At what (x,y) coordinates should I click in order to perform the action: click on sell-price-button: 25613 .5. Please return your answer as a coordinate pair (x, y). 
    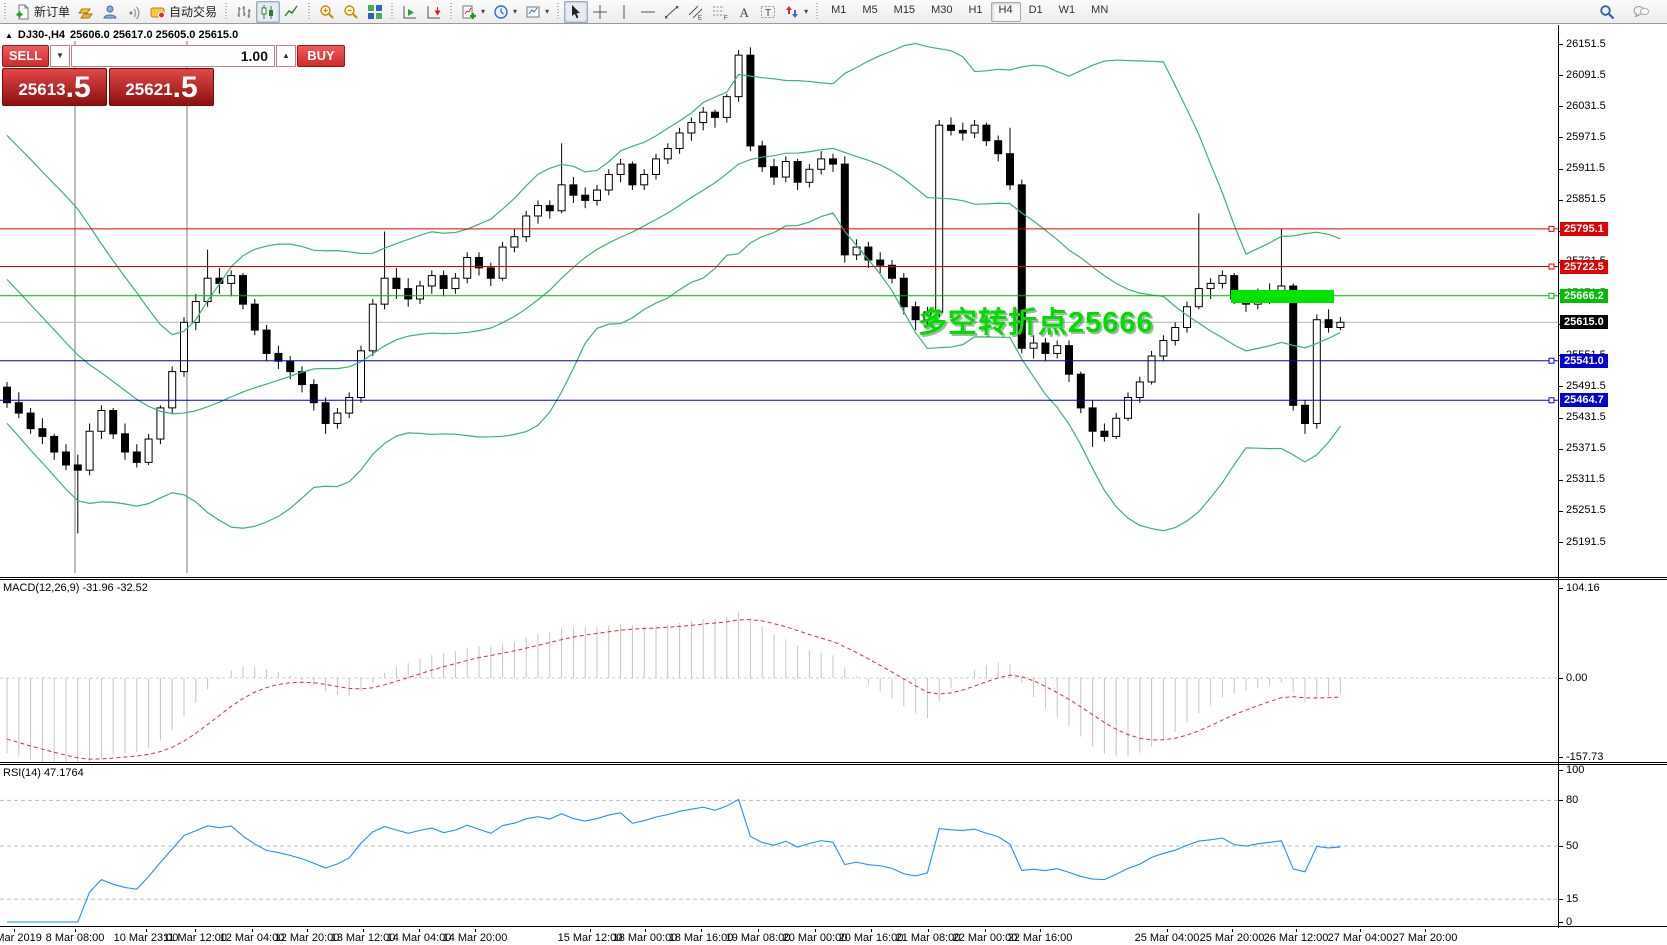
    Looking at the image, I should click on (54, 87).